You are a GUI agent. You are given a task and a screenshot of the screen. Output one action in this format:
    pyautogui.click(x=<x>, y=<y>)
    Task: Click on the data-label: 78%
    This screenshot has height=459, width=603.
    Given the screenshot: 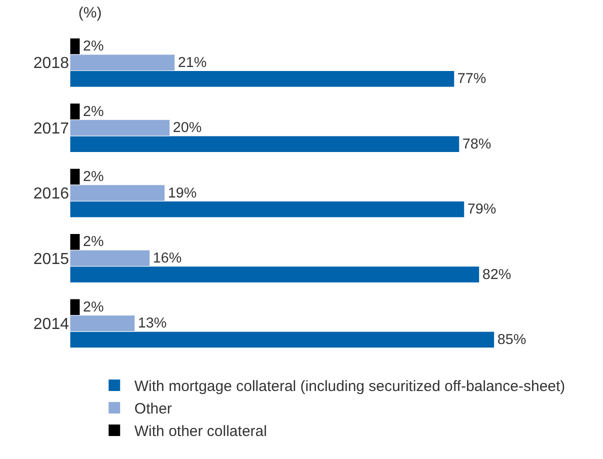 What is the action you would take?
    pyautogui.click(x=477, y=144)
    